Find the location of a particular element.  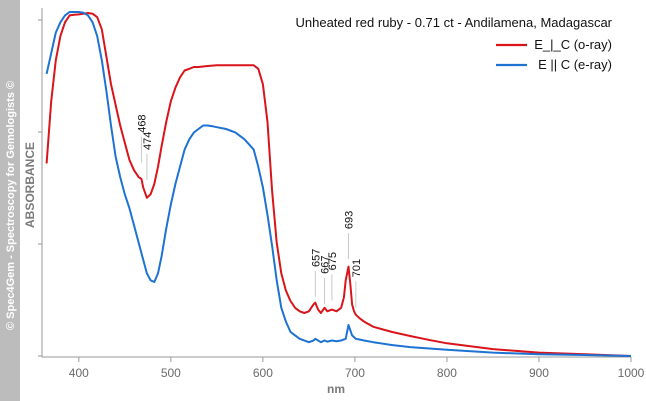

annotation-label: 474 is located at coordinates (148, 141).